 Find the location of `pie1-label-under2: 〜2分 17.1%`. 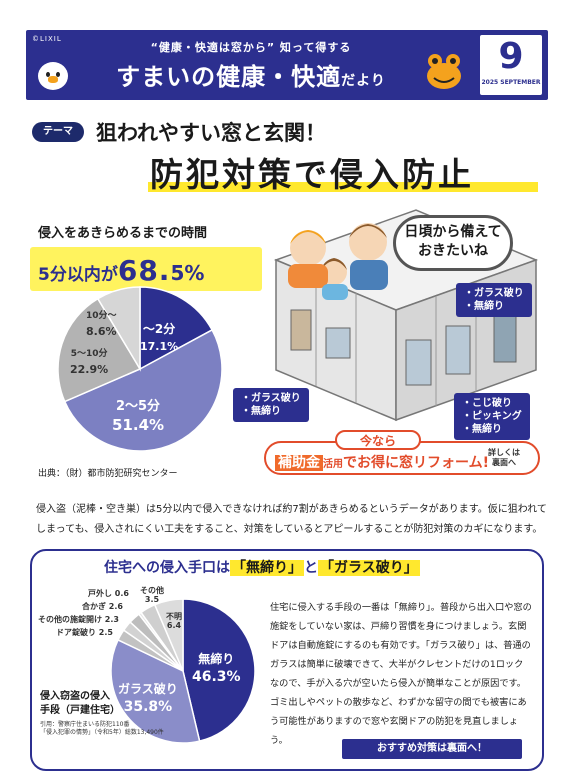

pie1-label-under2: 〜2分 17.1% is located at coordinates (159, 338).